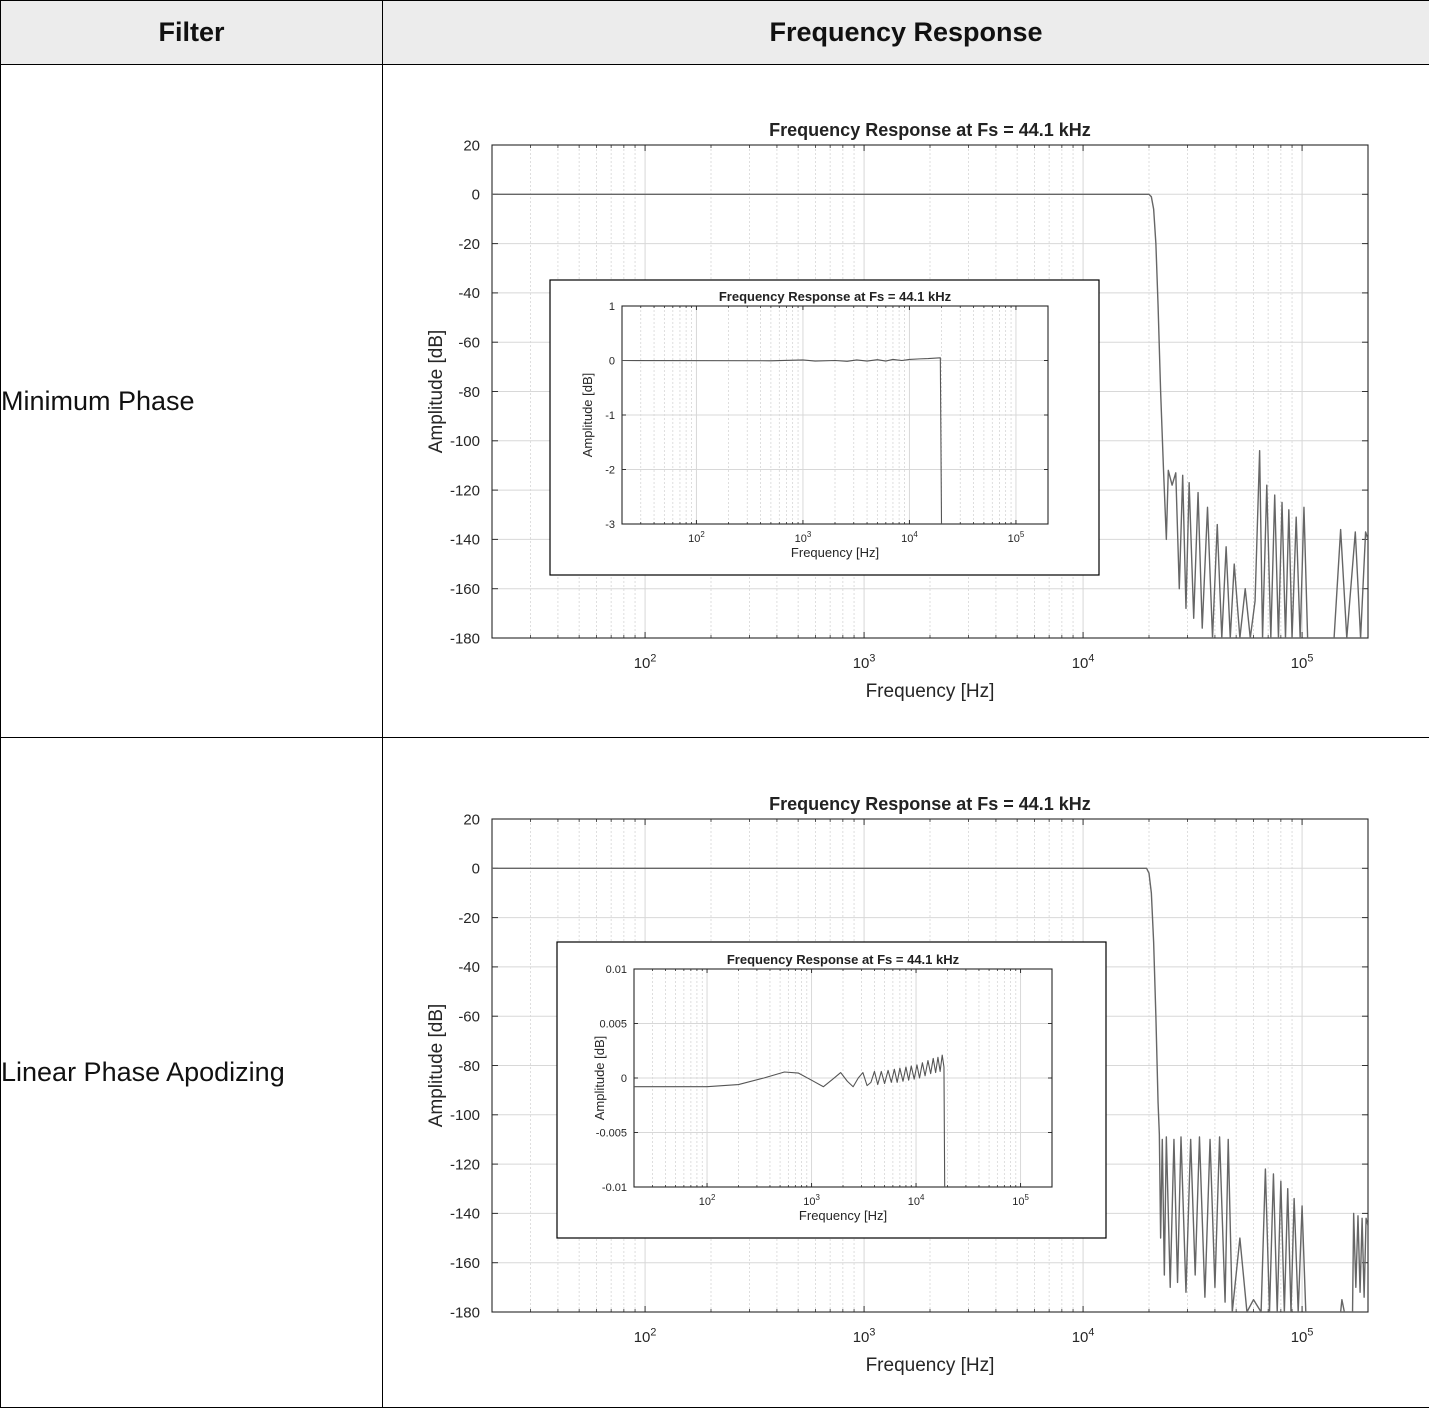 The width and height of the screenshot is (1429, 1408). What do you see at coordinates (612, 307) in the screenshot?
I see `y-tick-label: 1` at bounding box center [612, 307].